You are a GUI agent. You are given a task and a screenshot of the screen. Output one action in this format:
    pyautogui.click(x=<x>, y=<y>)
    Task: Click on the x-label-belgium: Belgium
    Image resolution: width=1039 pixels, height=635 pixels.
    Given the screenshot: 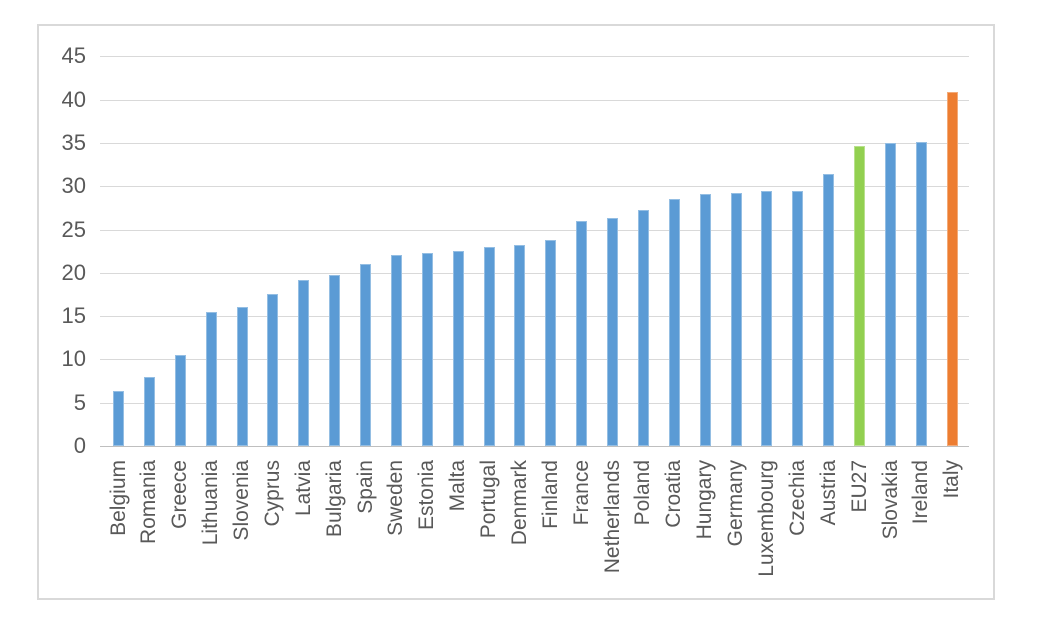 What is the action you would take?
    pyautogui.click(x=118, y=498)
    